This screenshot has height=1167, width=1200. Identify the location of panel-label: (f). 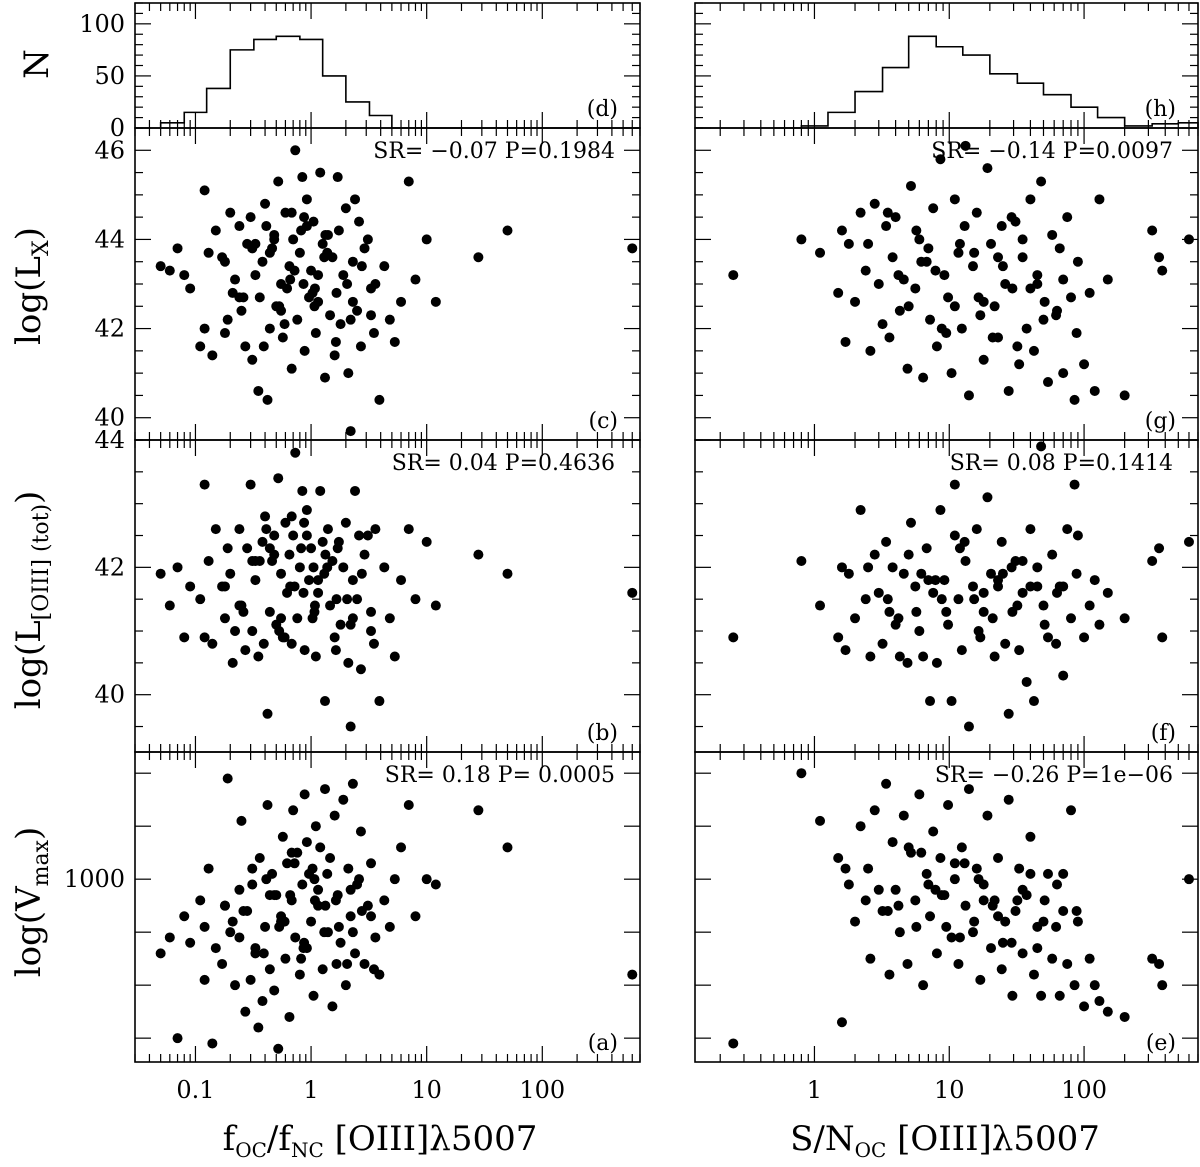
(1163, 733).